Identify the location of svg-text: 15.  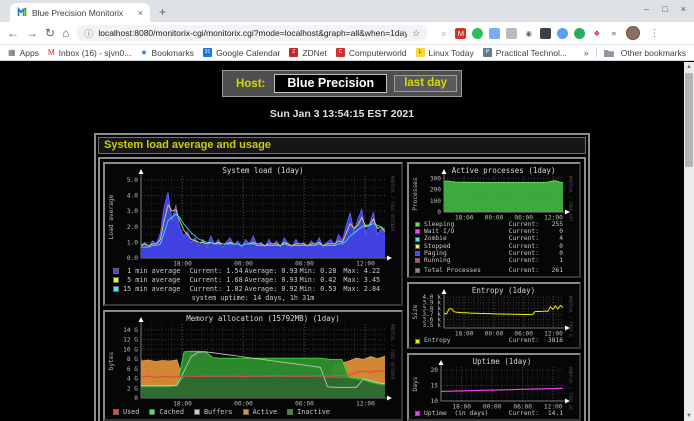
(435, 385).